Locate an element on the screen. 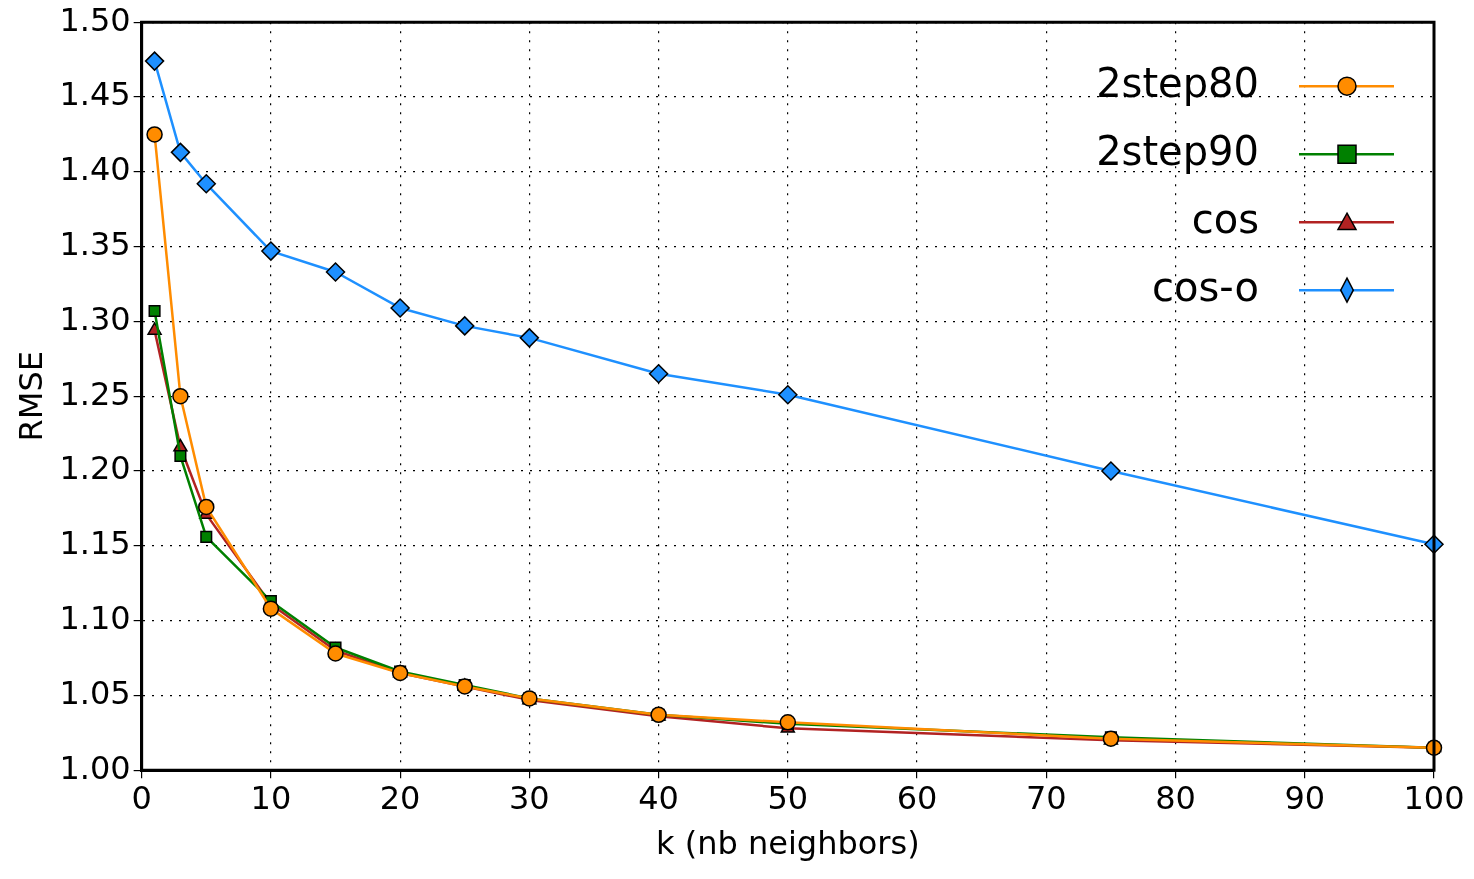 The width and height of the screenshot is (1474, 879). y-tick-label: 1.15 is located at coordinates (95, 543).